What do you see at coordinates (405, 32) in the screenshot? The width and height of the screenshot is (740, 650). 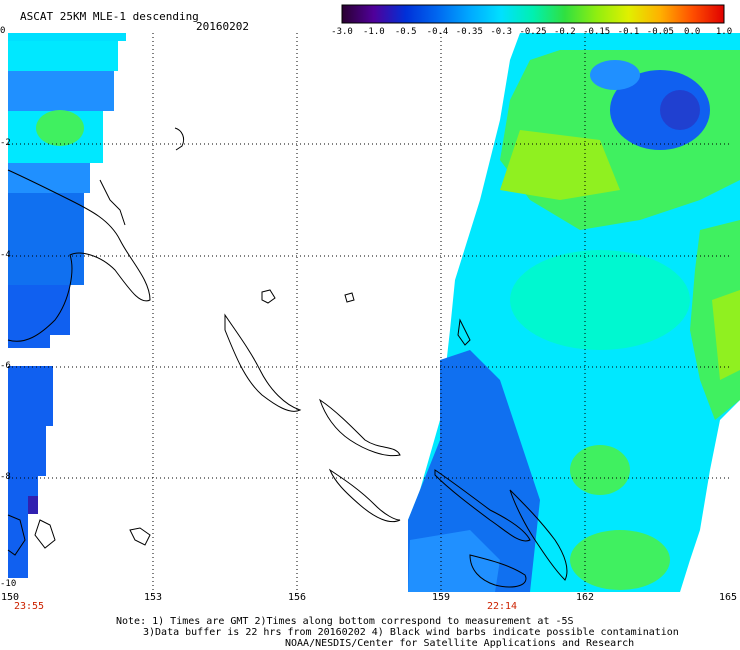 I see `colorbar-label: -0.5` at bounding box center [405, 32].